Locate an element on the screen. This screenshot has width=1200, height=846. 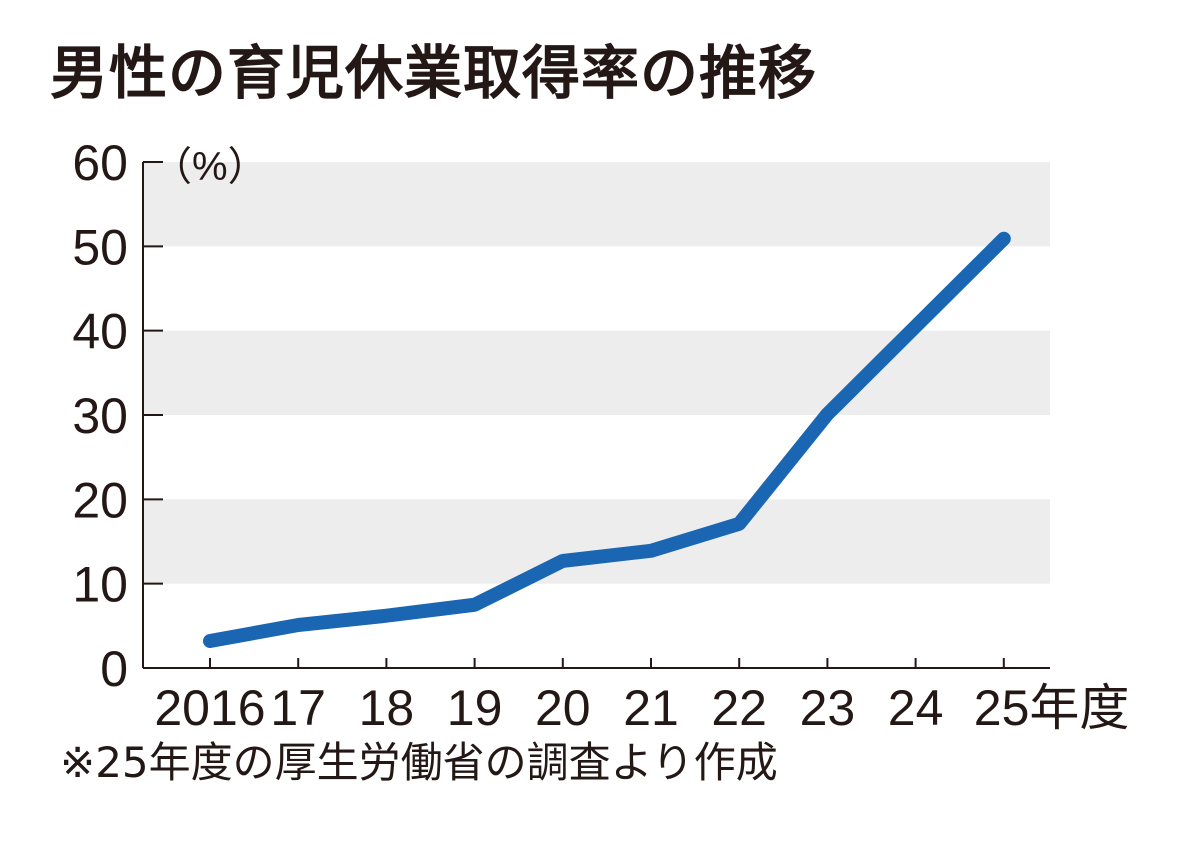
chart-title: 男性の育児休業取得率の推移 is located at coordinates (434, 73).